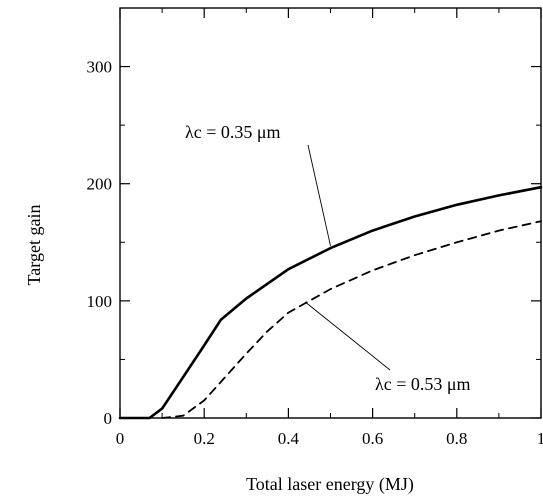 This screenshot has height=500, width=543. Describe the element at coordinates (100, 184) in the screenshot. I see `y-tick-label: 200` at that location.